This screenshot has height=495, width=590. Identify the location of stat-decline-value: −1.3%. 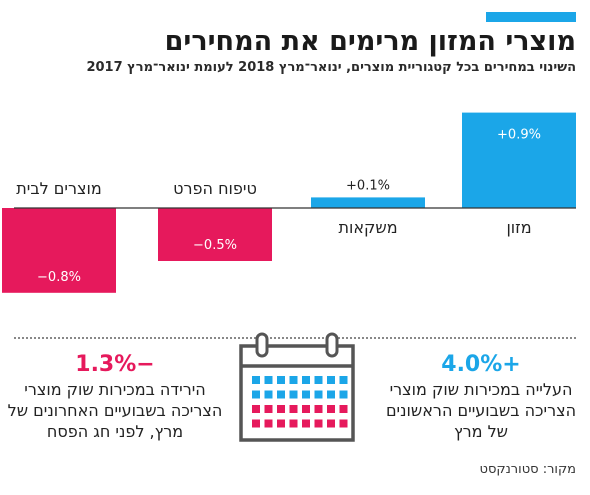
(115, 364).